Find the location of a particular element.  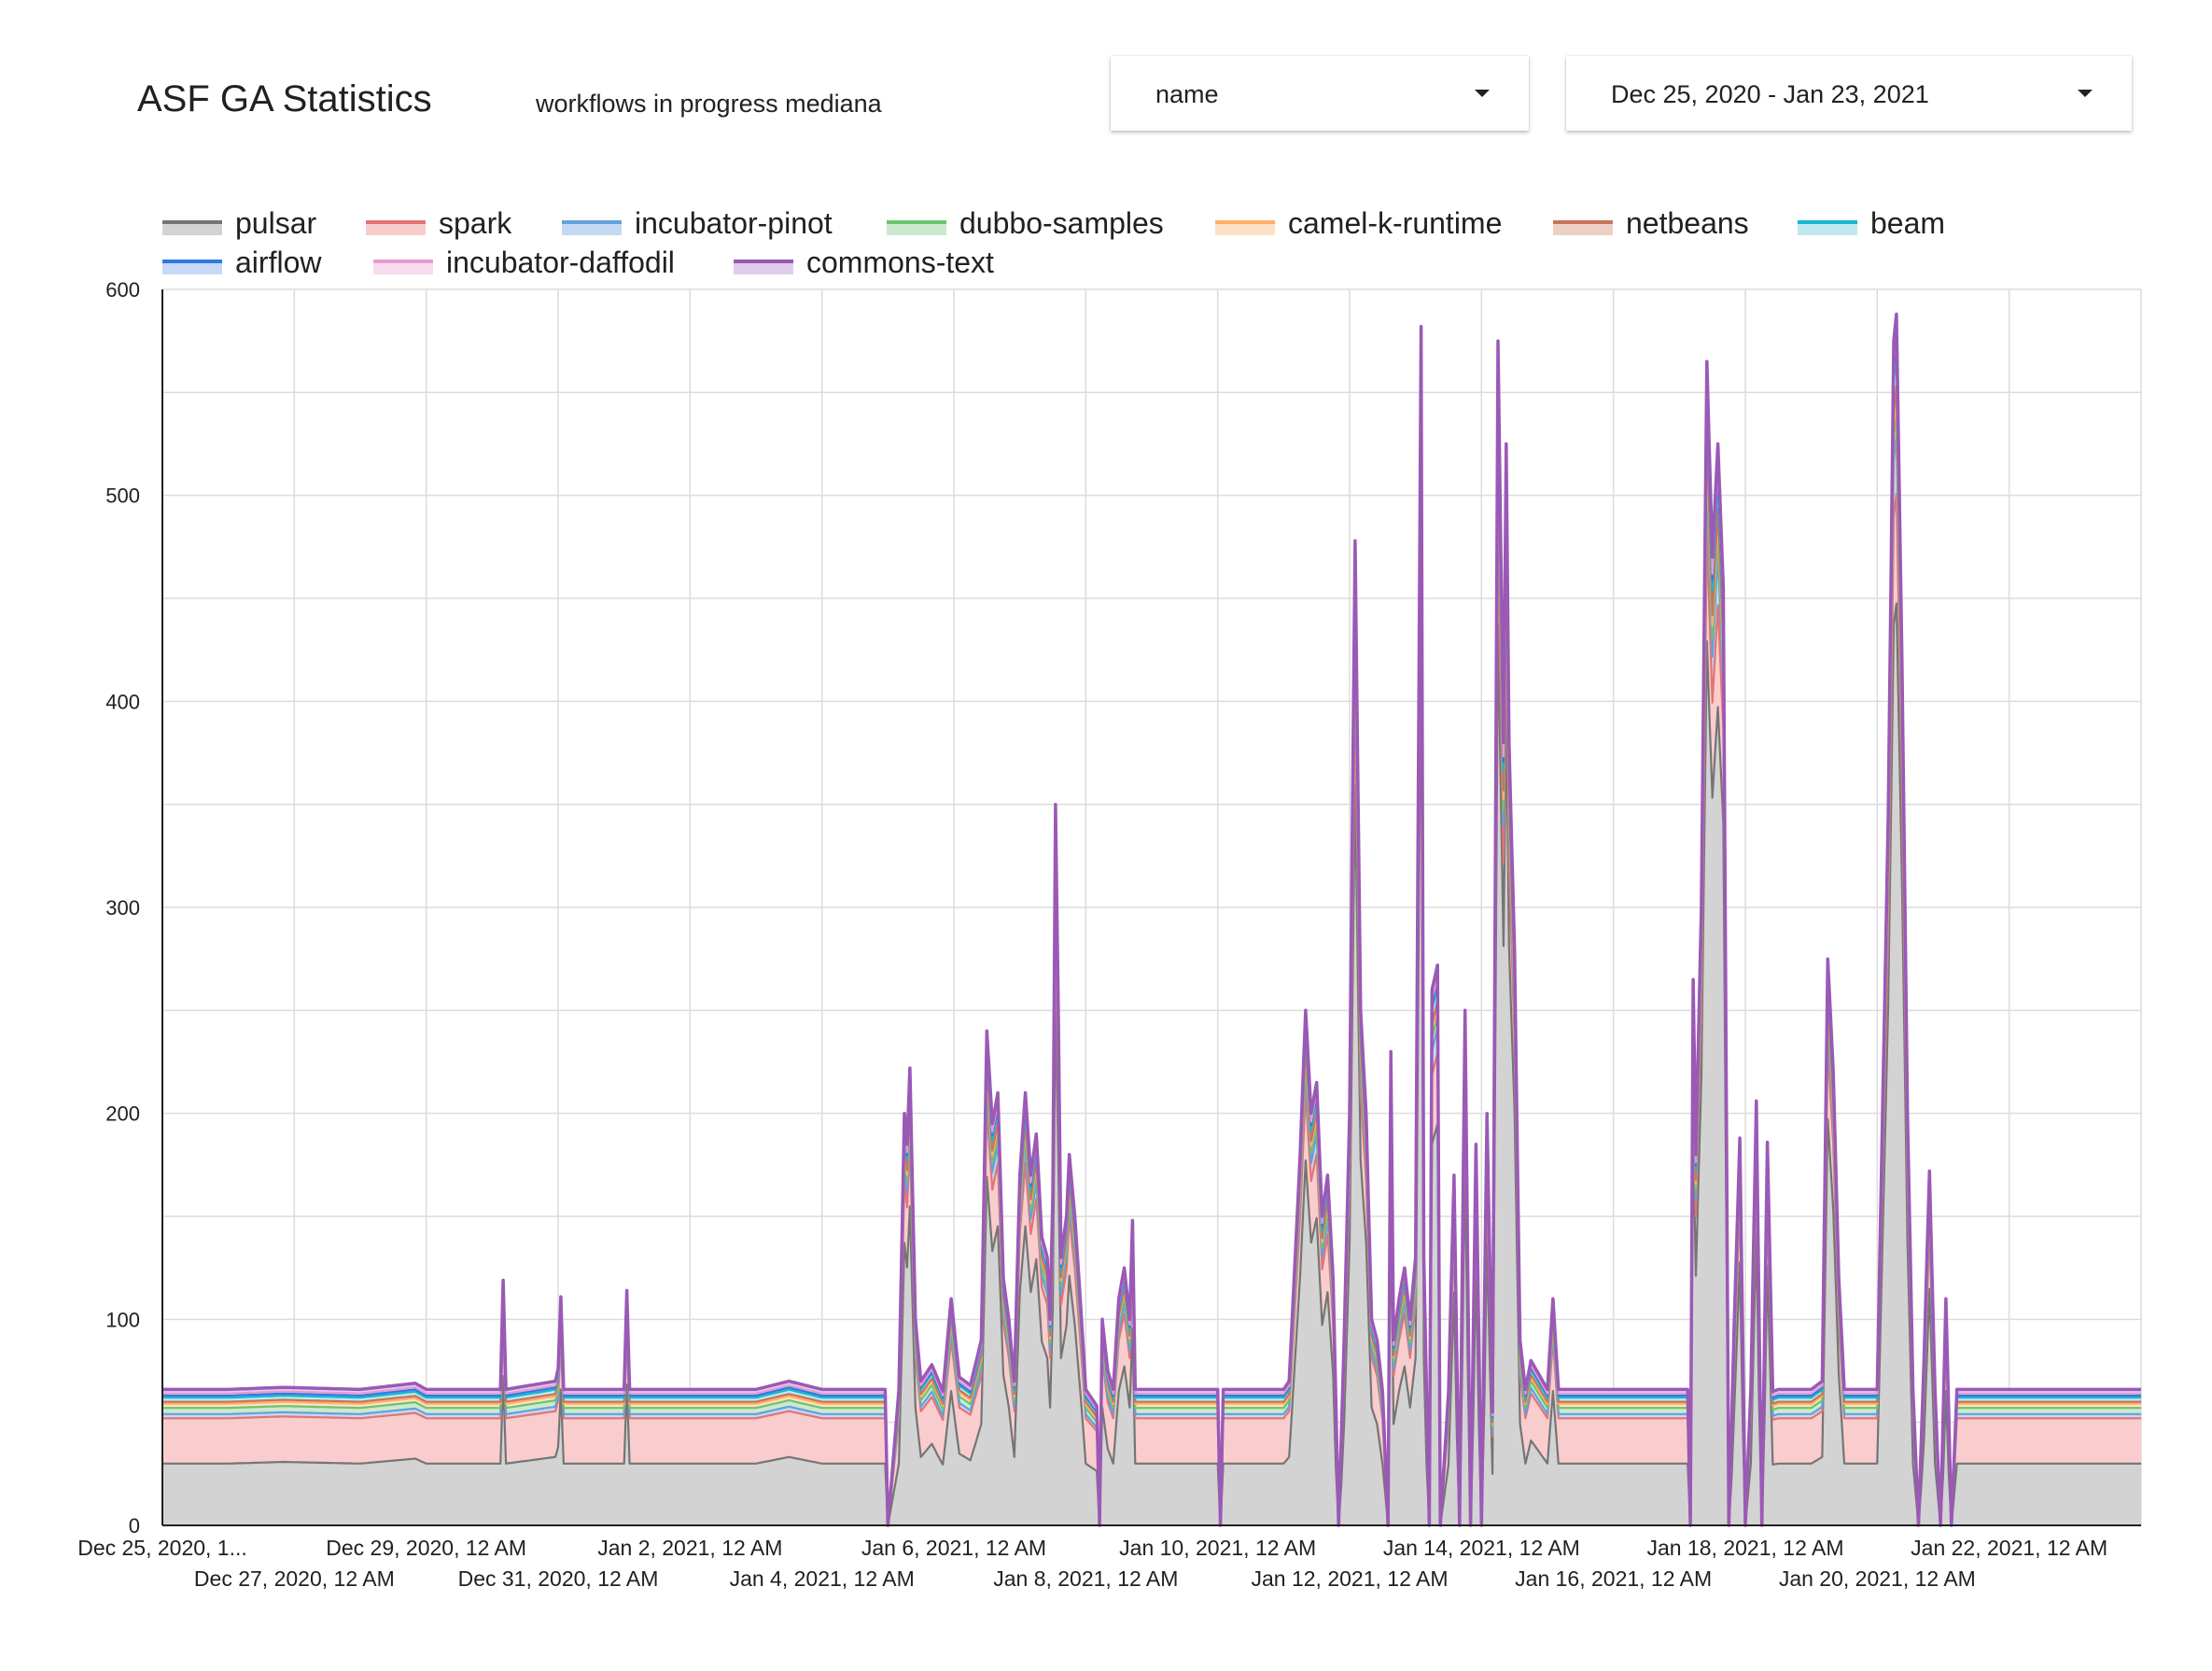

x-tick-label: Dec 29, 2020, 12 AM is located at coordinates (426, 1548).